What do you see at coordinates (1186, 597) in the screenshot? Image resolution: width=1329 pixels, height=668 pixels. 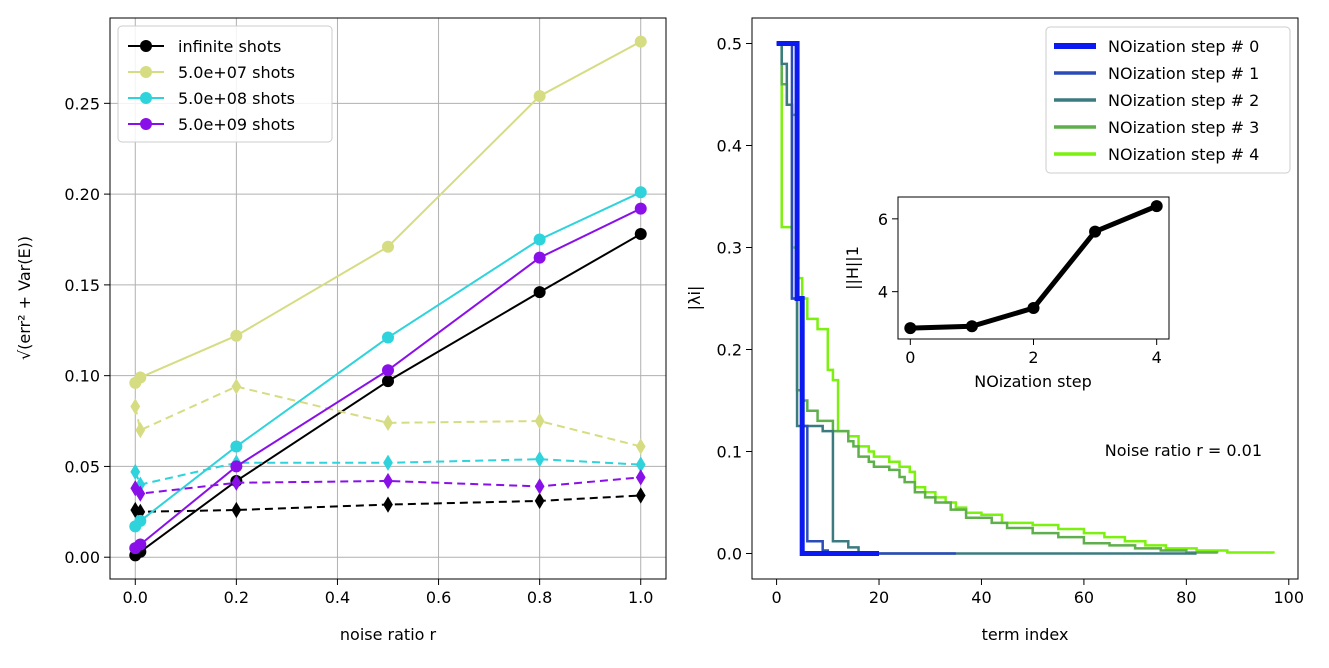 I see `right-x-tick-label: 80` at bounding box center [1186, 597].